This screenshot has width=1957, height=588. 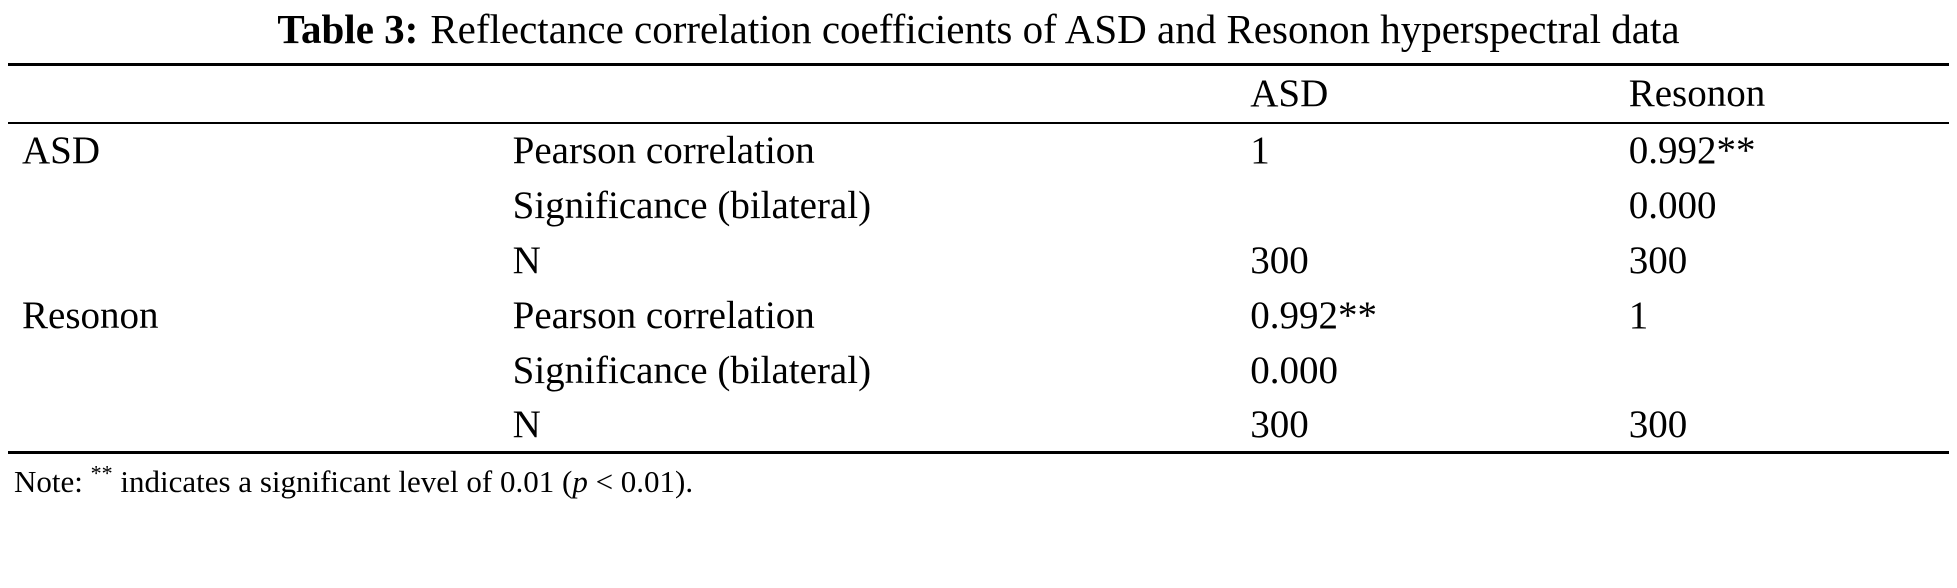 I want to click on cell-group: ASD, so click(x=61, y=150).